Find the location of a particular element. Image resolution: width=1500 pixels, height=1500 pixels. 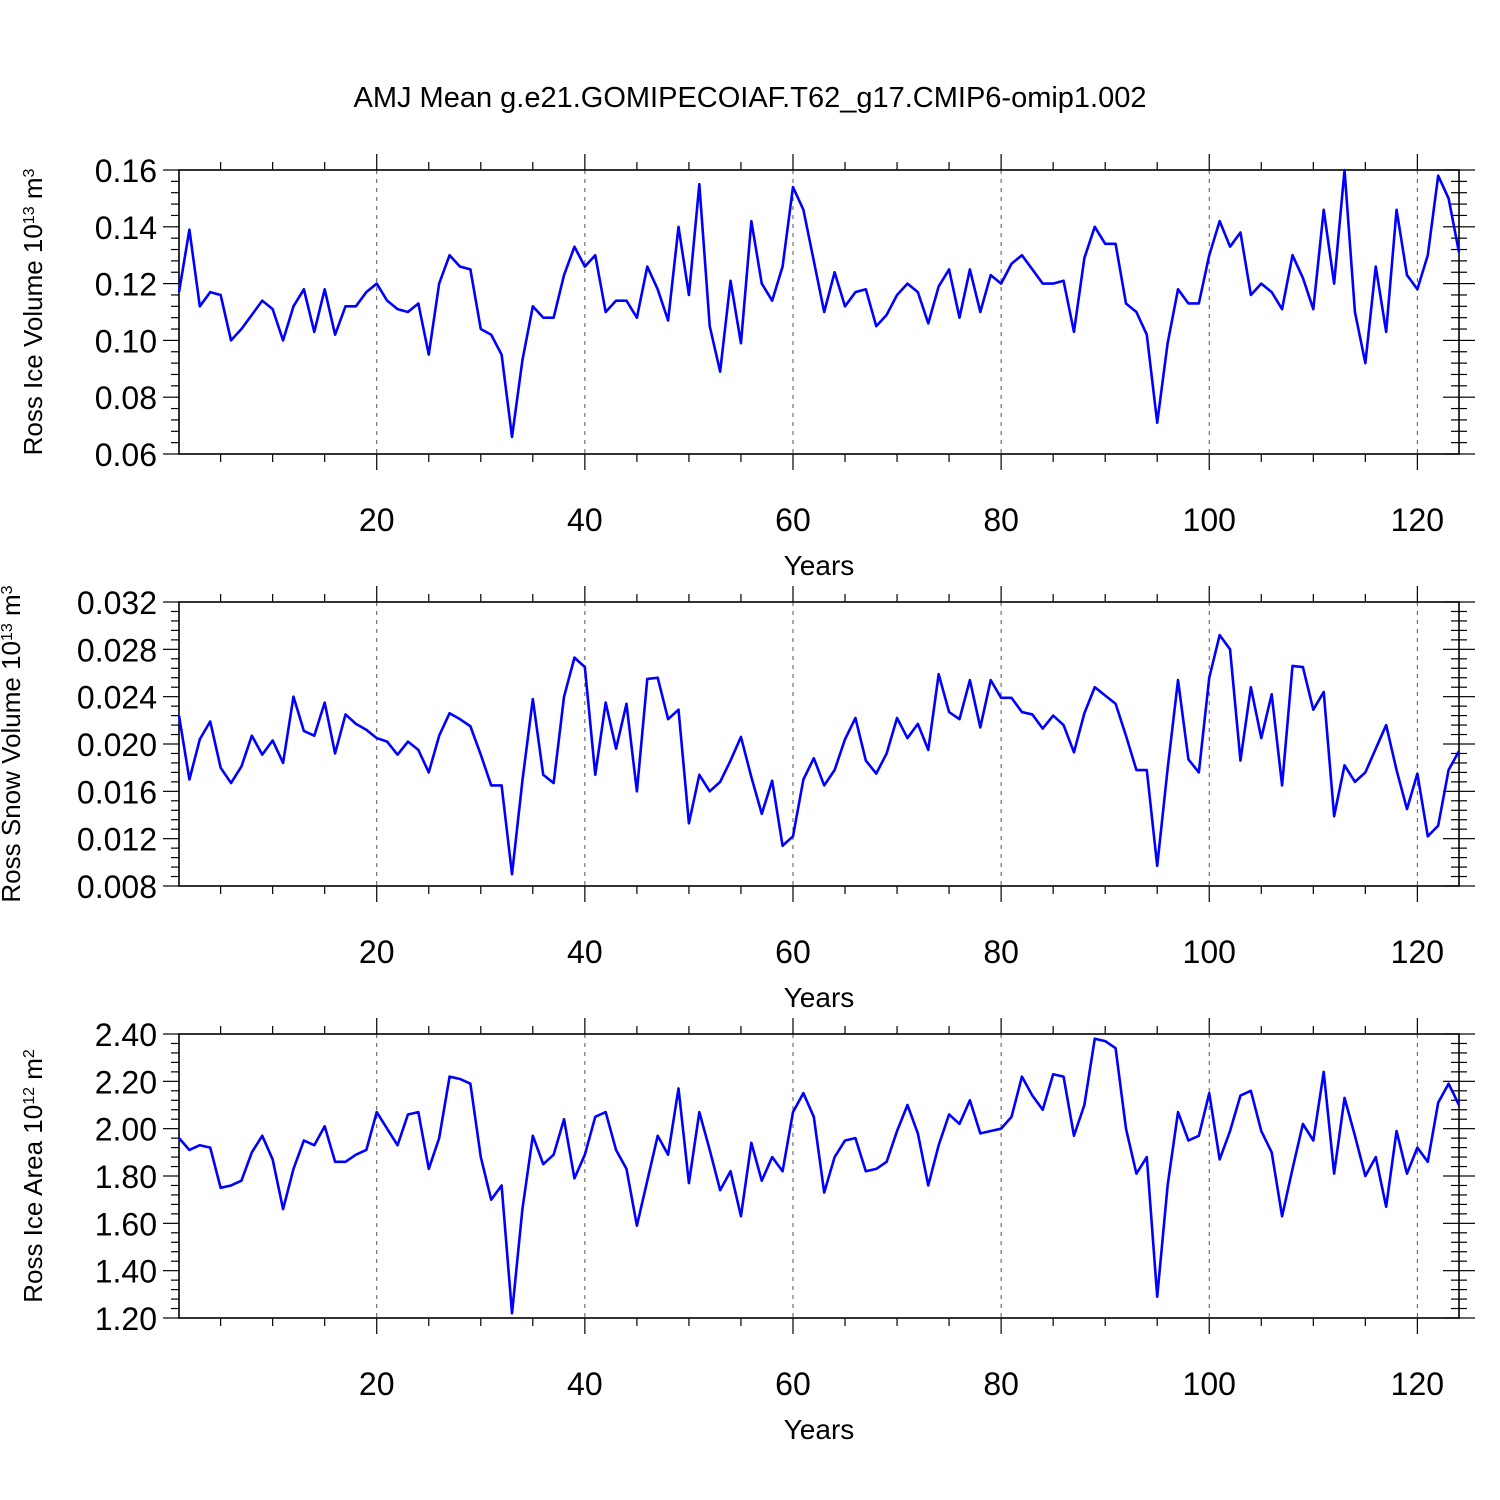

y-axis-title-text: Ross Ice Area 10 is located at coordinates (33, 1204).